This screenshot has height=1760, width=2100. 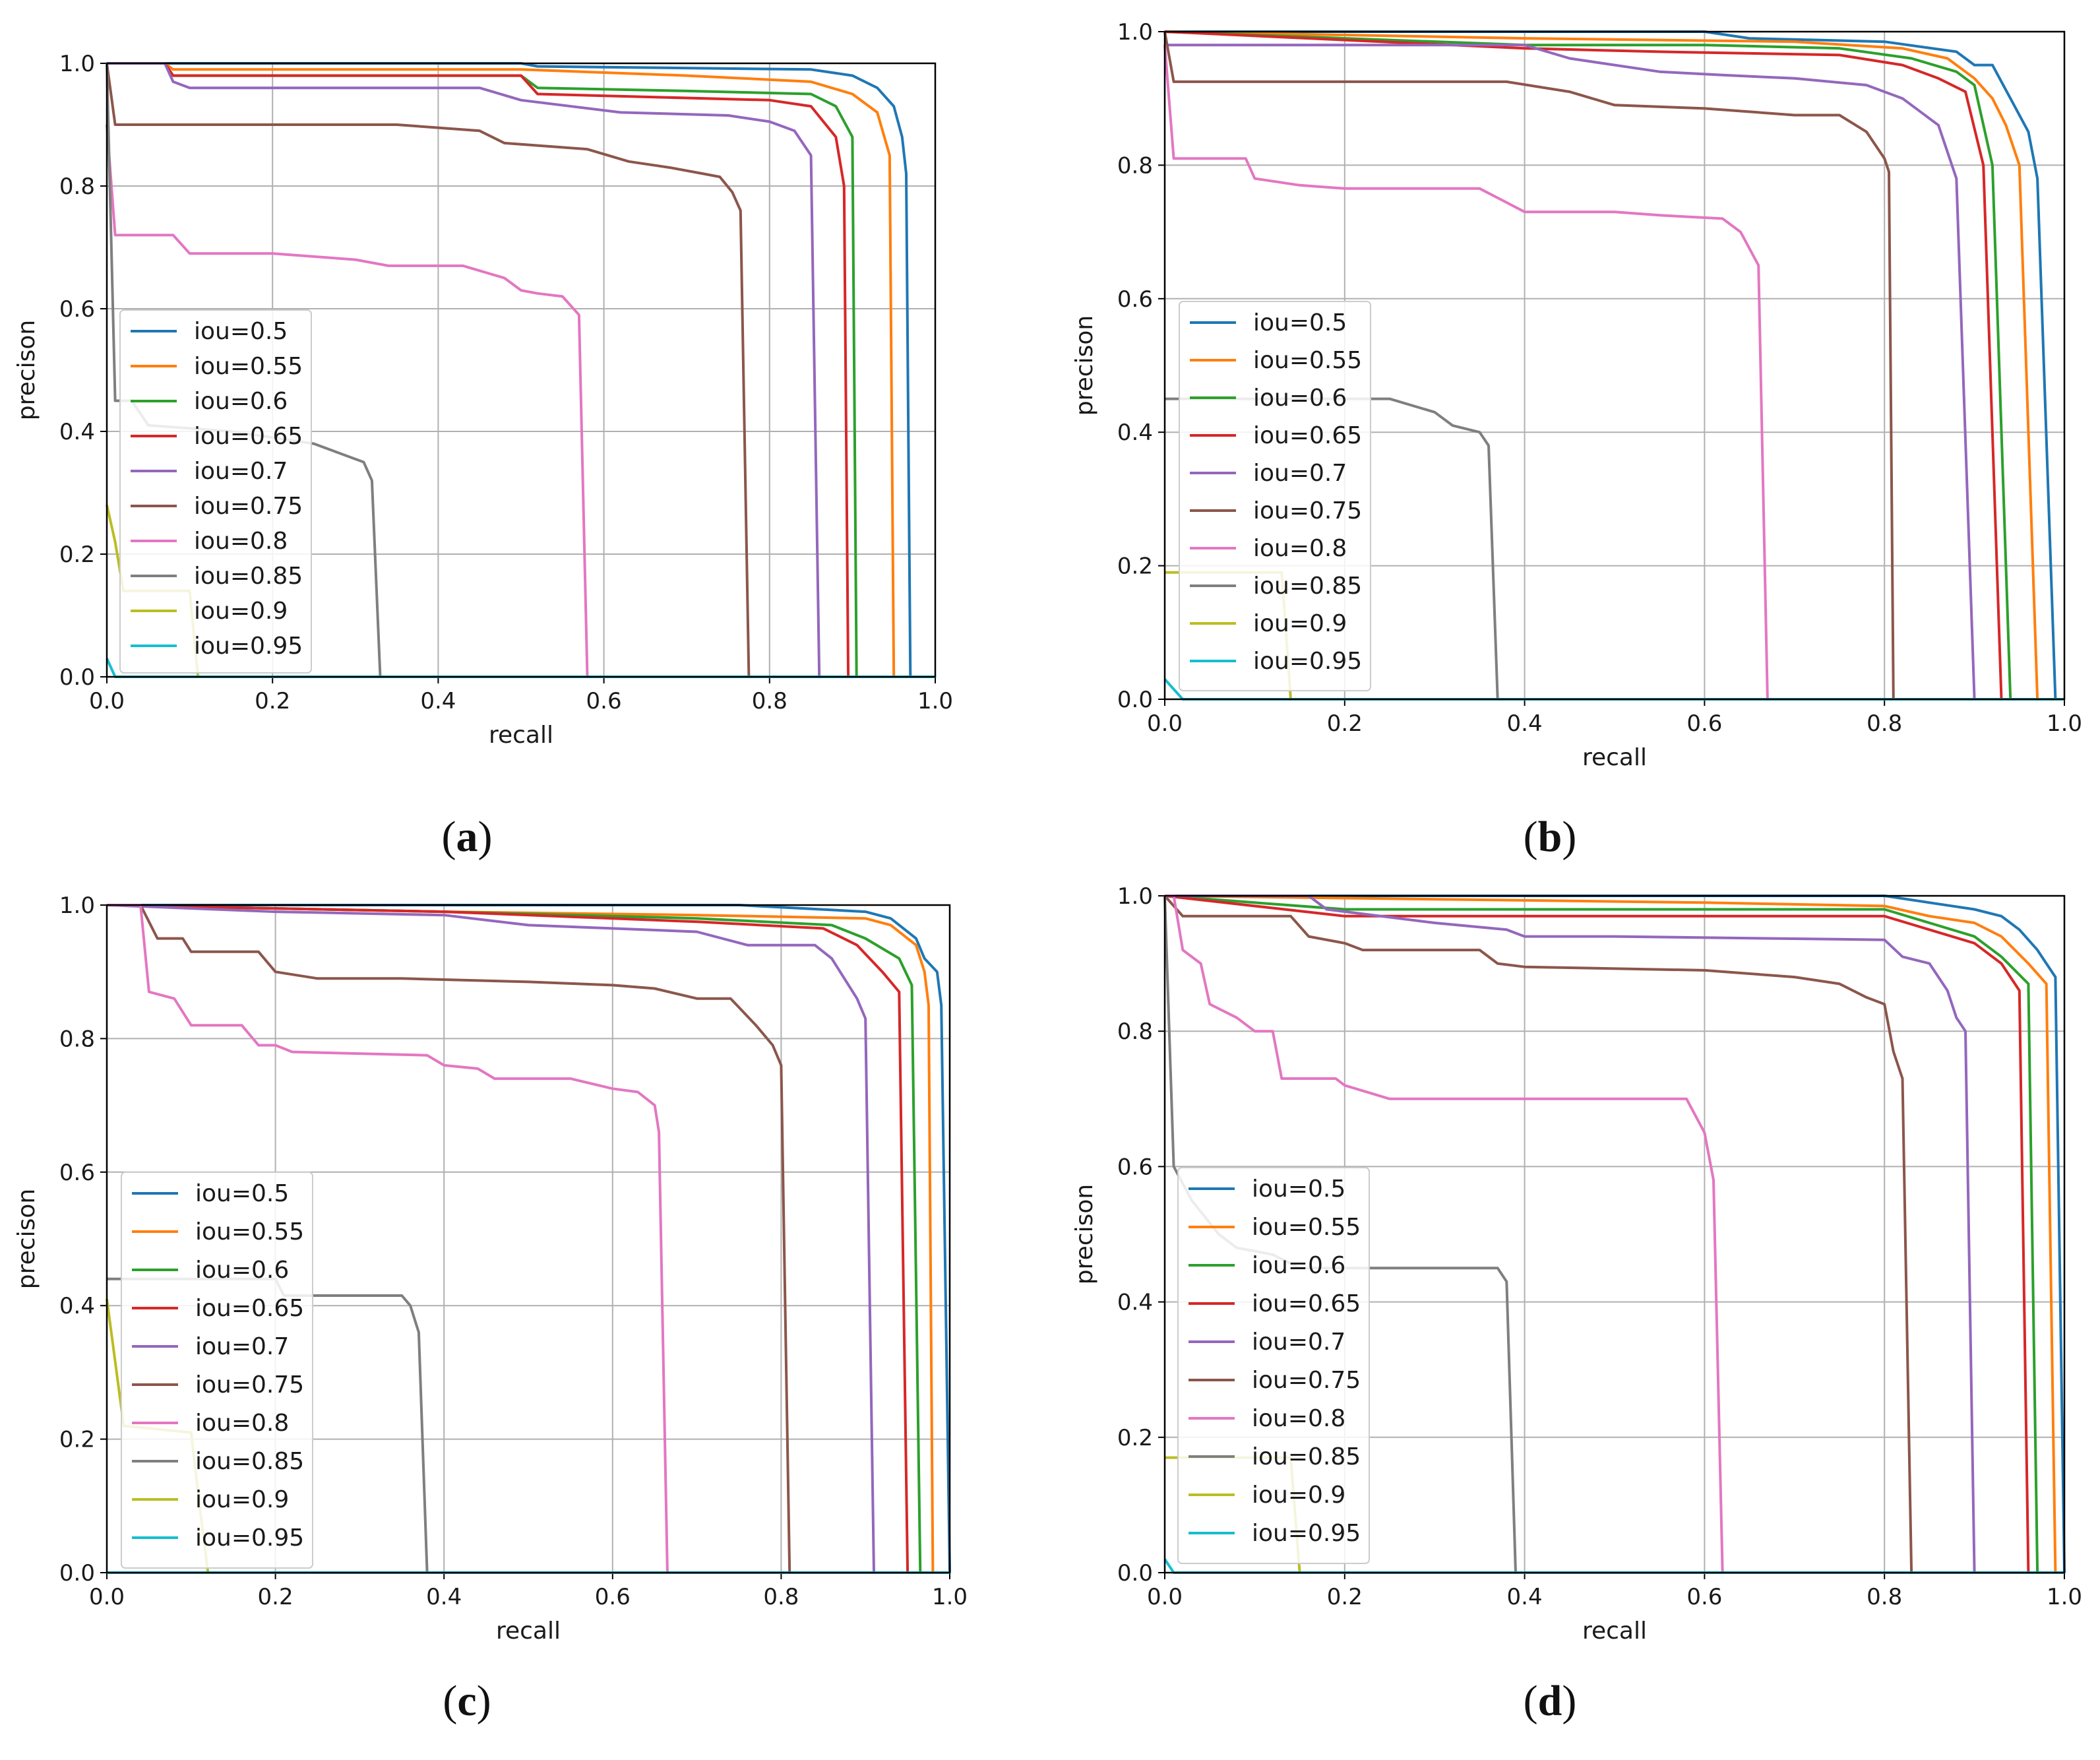 What do you see at coordinates (77, 64) in the screenshot?
I see `y-tick-label: 1.0` at bounding box center [77, 64].